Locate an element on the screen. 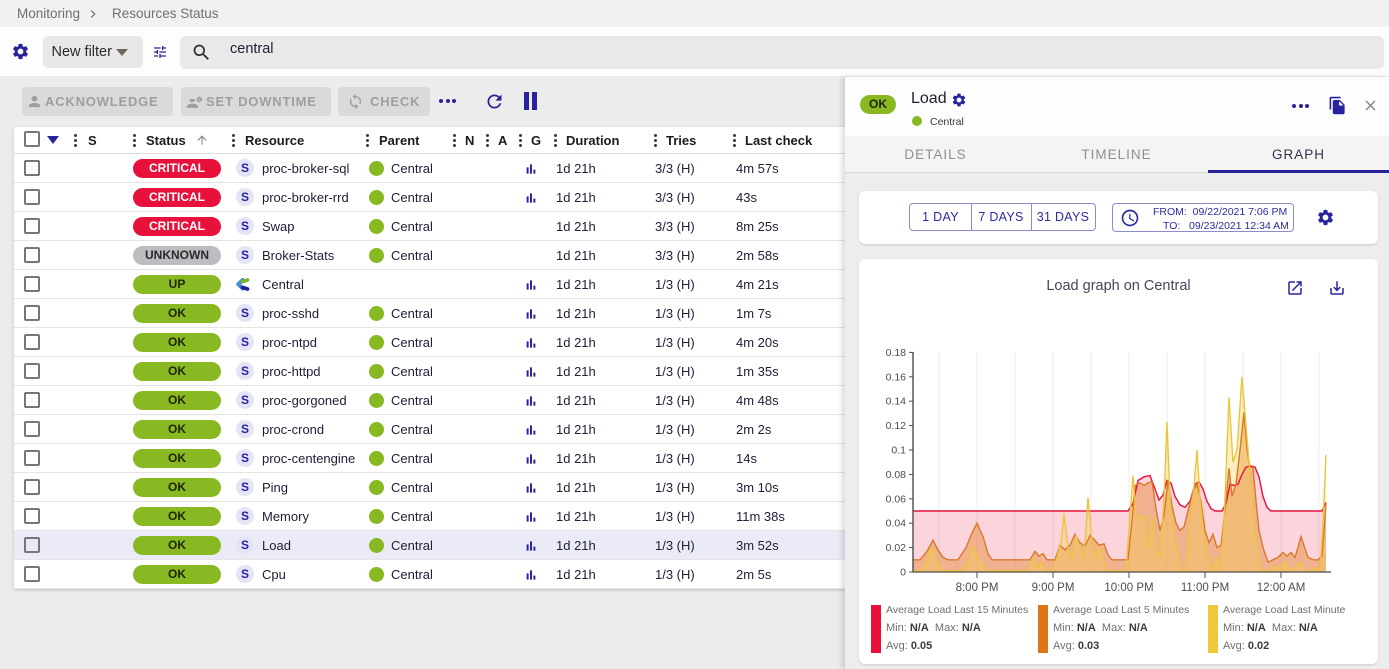  svg-text: 9:00 PM is located at coordinates (1053, 588).